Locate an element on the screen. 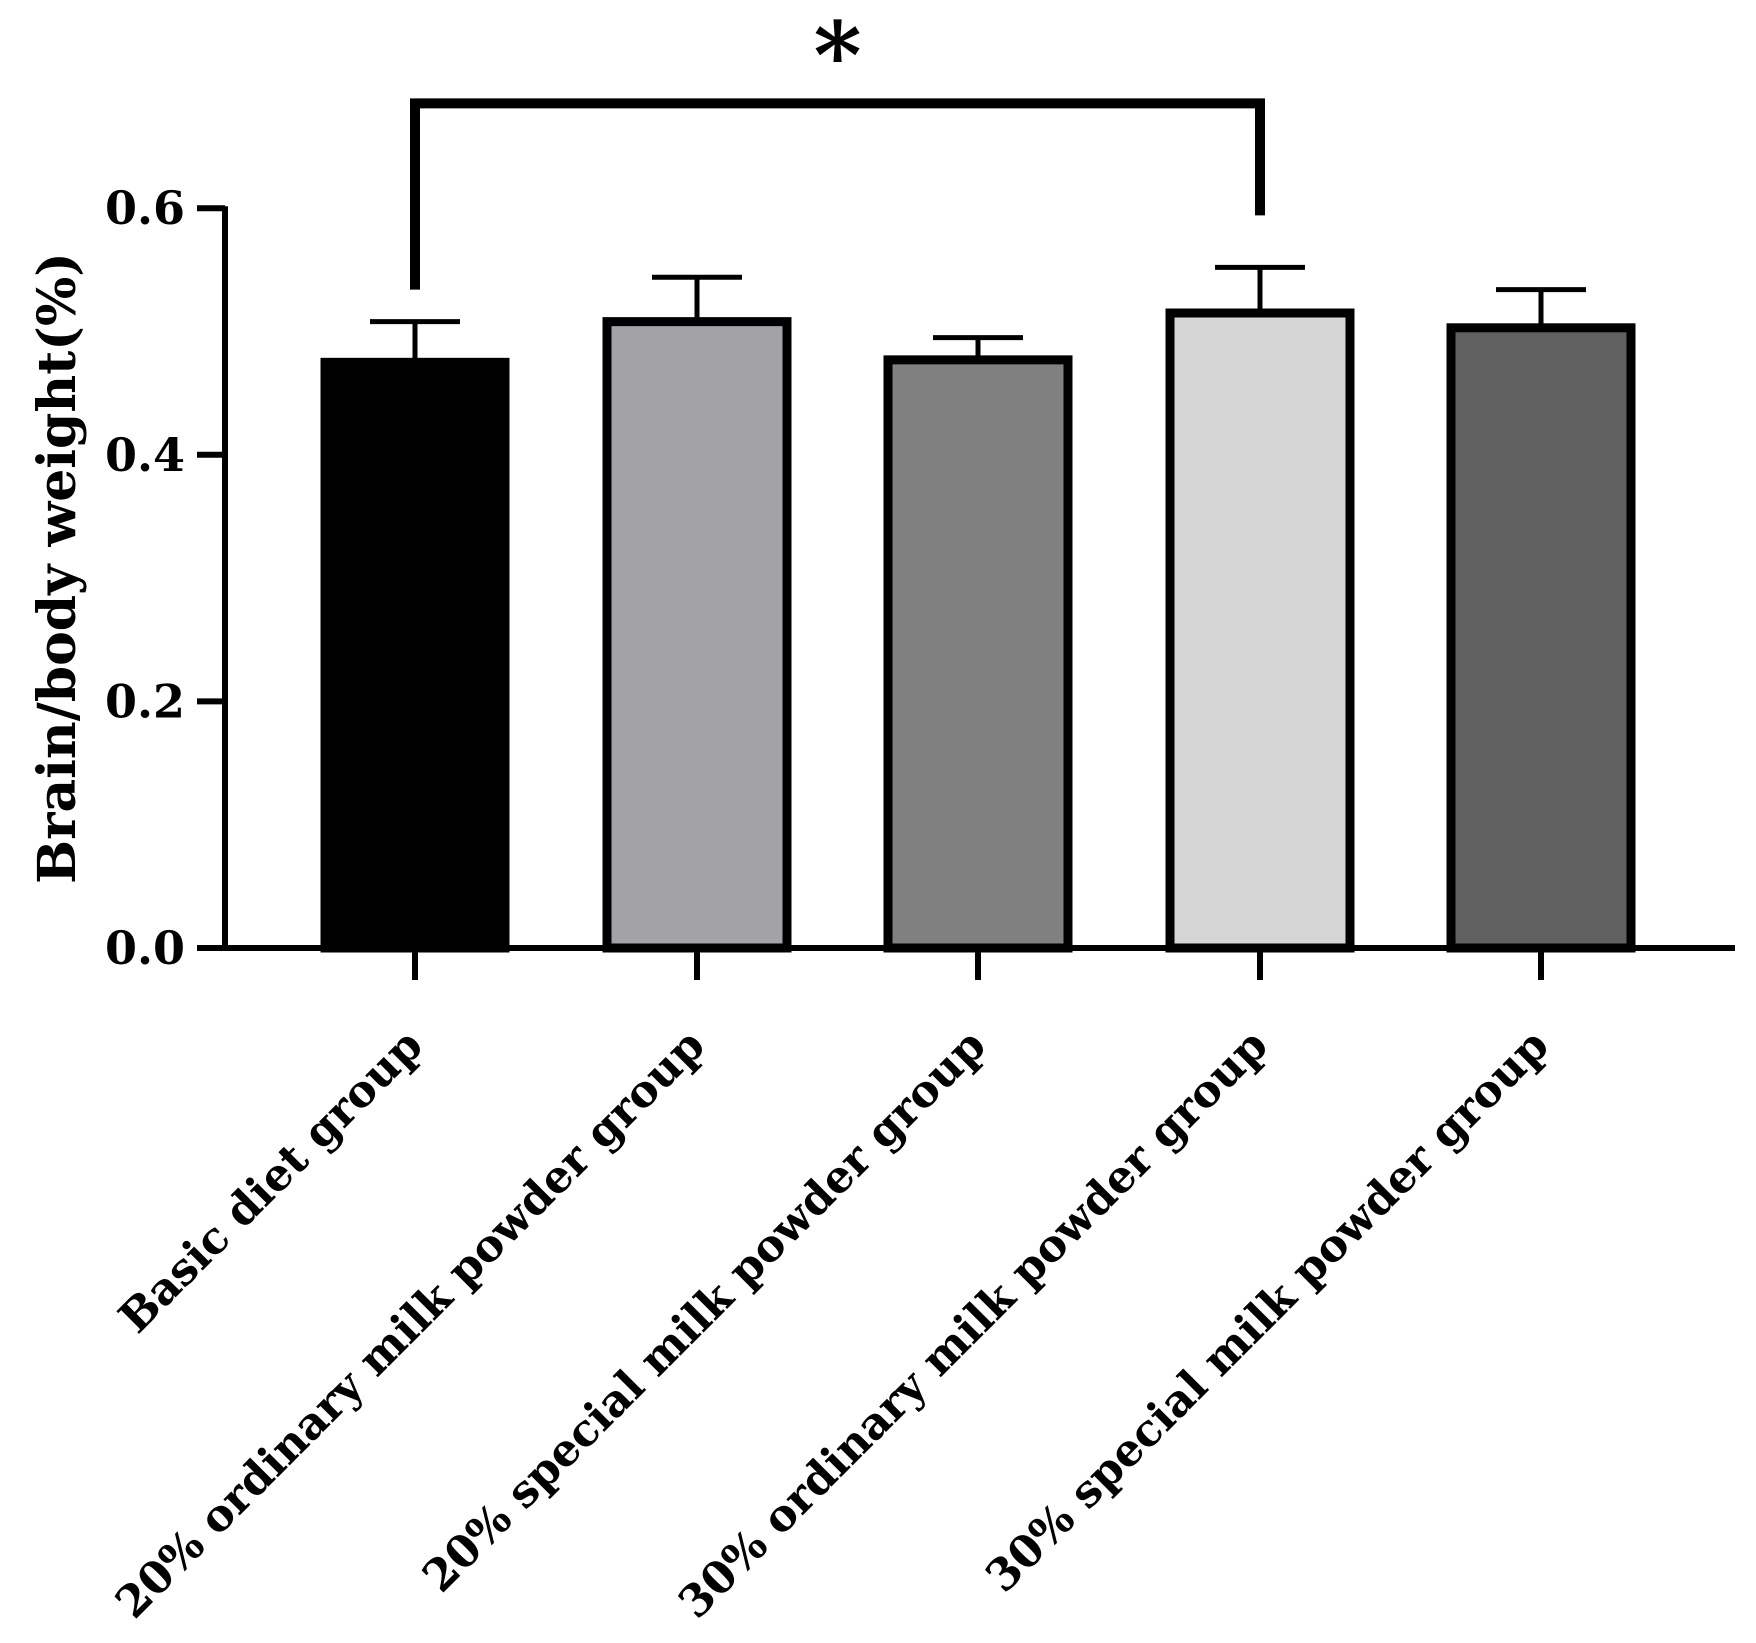 This screenshot has width=1756, height=1643. significance-star-1: * is located at coordinates (837, 55).